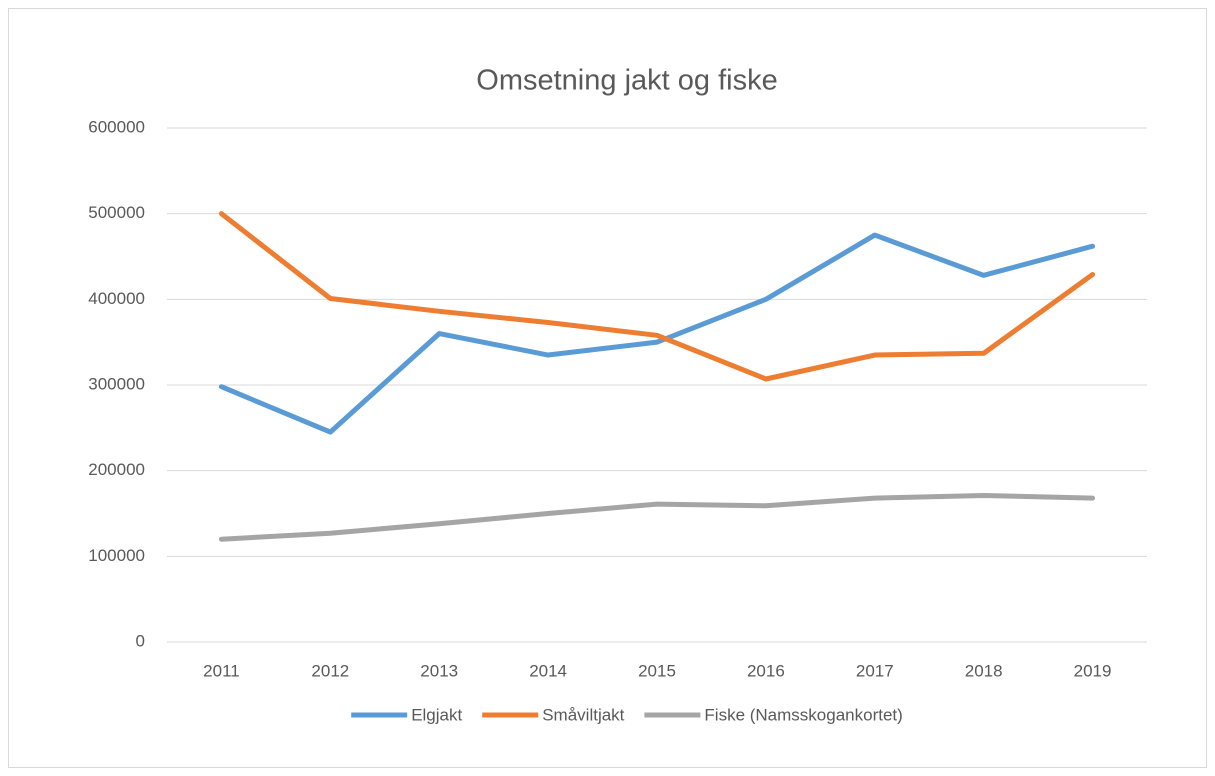 The width and height of the screenshot is (1215, 776). I want to click on x-tick-label: 2019, so click(1093, 670).